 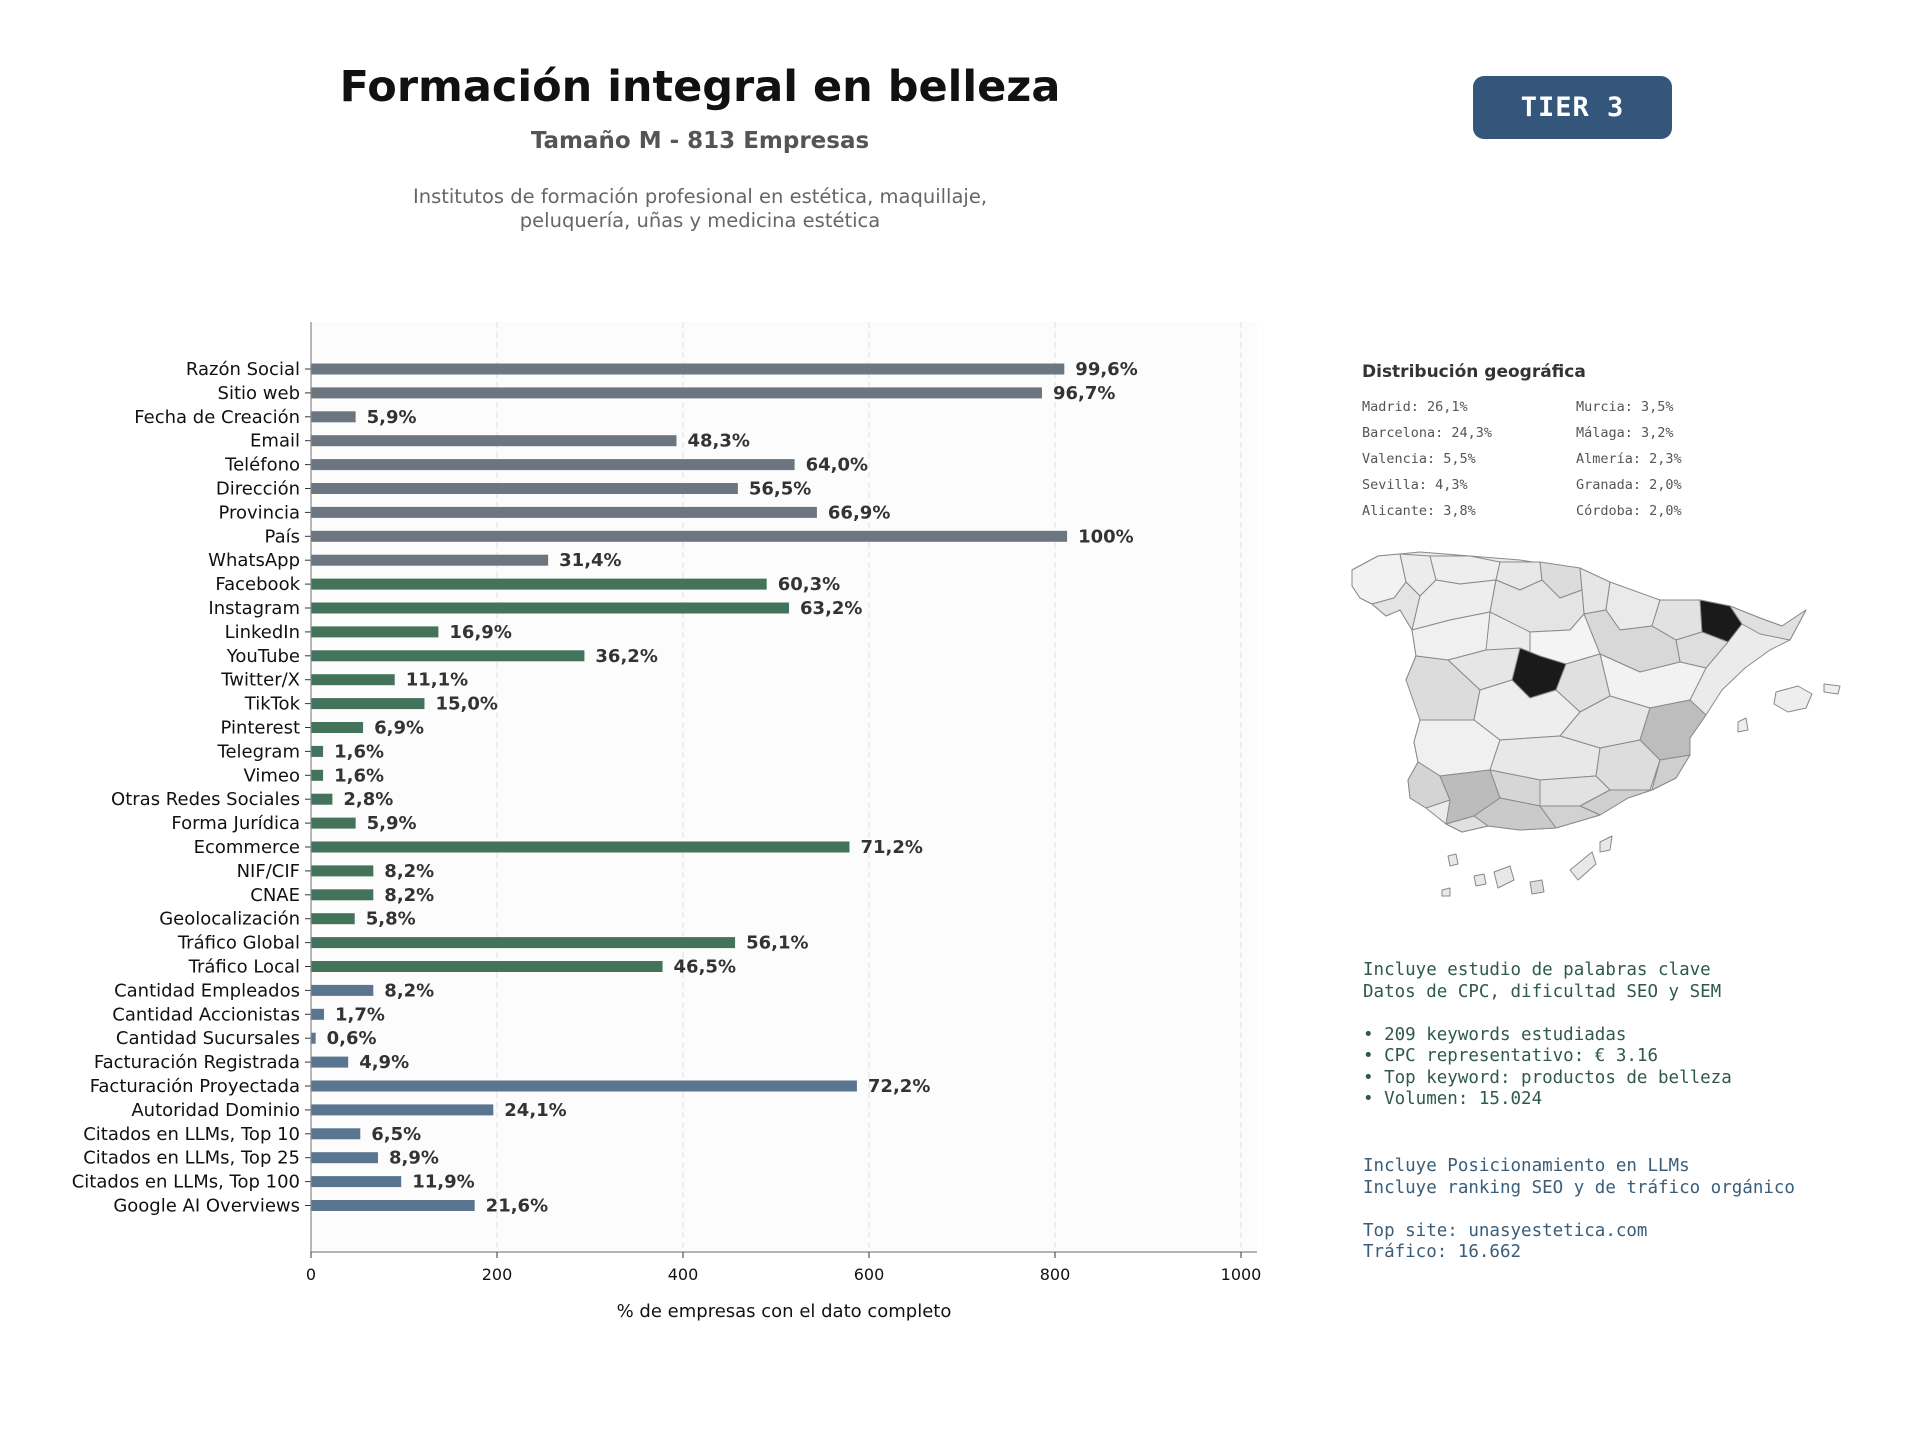 I want to click on category-label: Cantidad Empleados, so click(x=207, y=990).